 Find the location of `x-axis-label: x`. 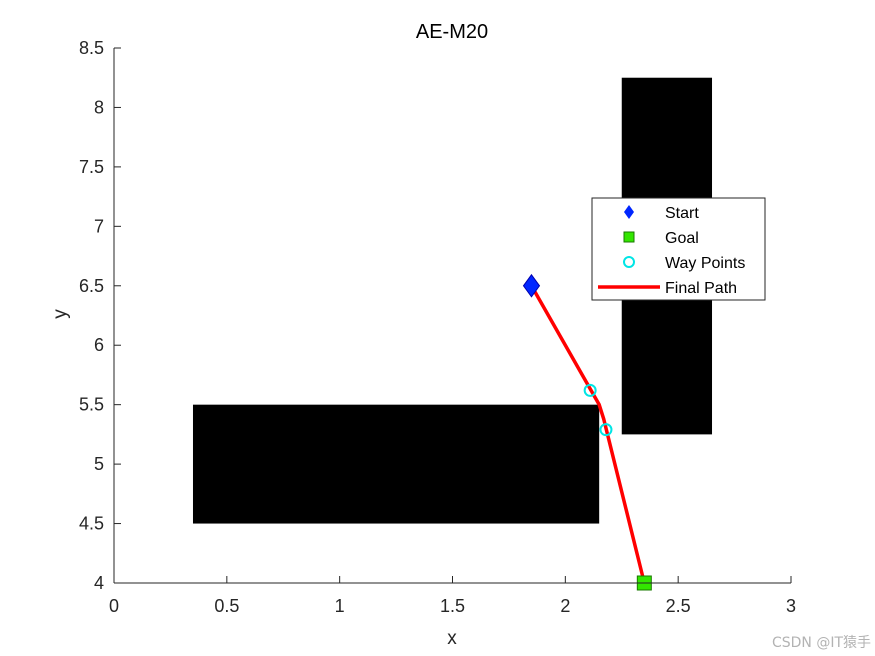

x-axis-label: x is located at coordinates (452, 638).